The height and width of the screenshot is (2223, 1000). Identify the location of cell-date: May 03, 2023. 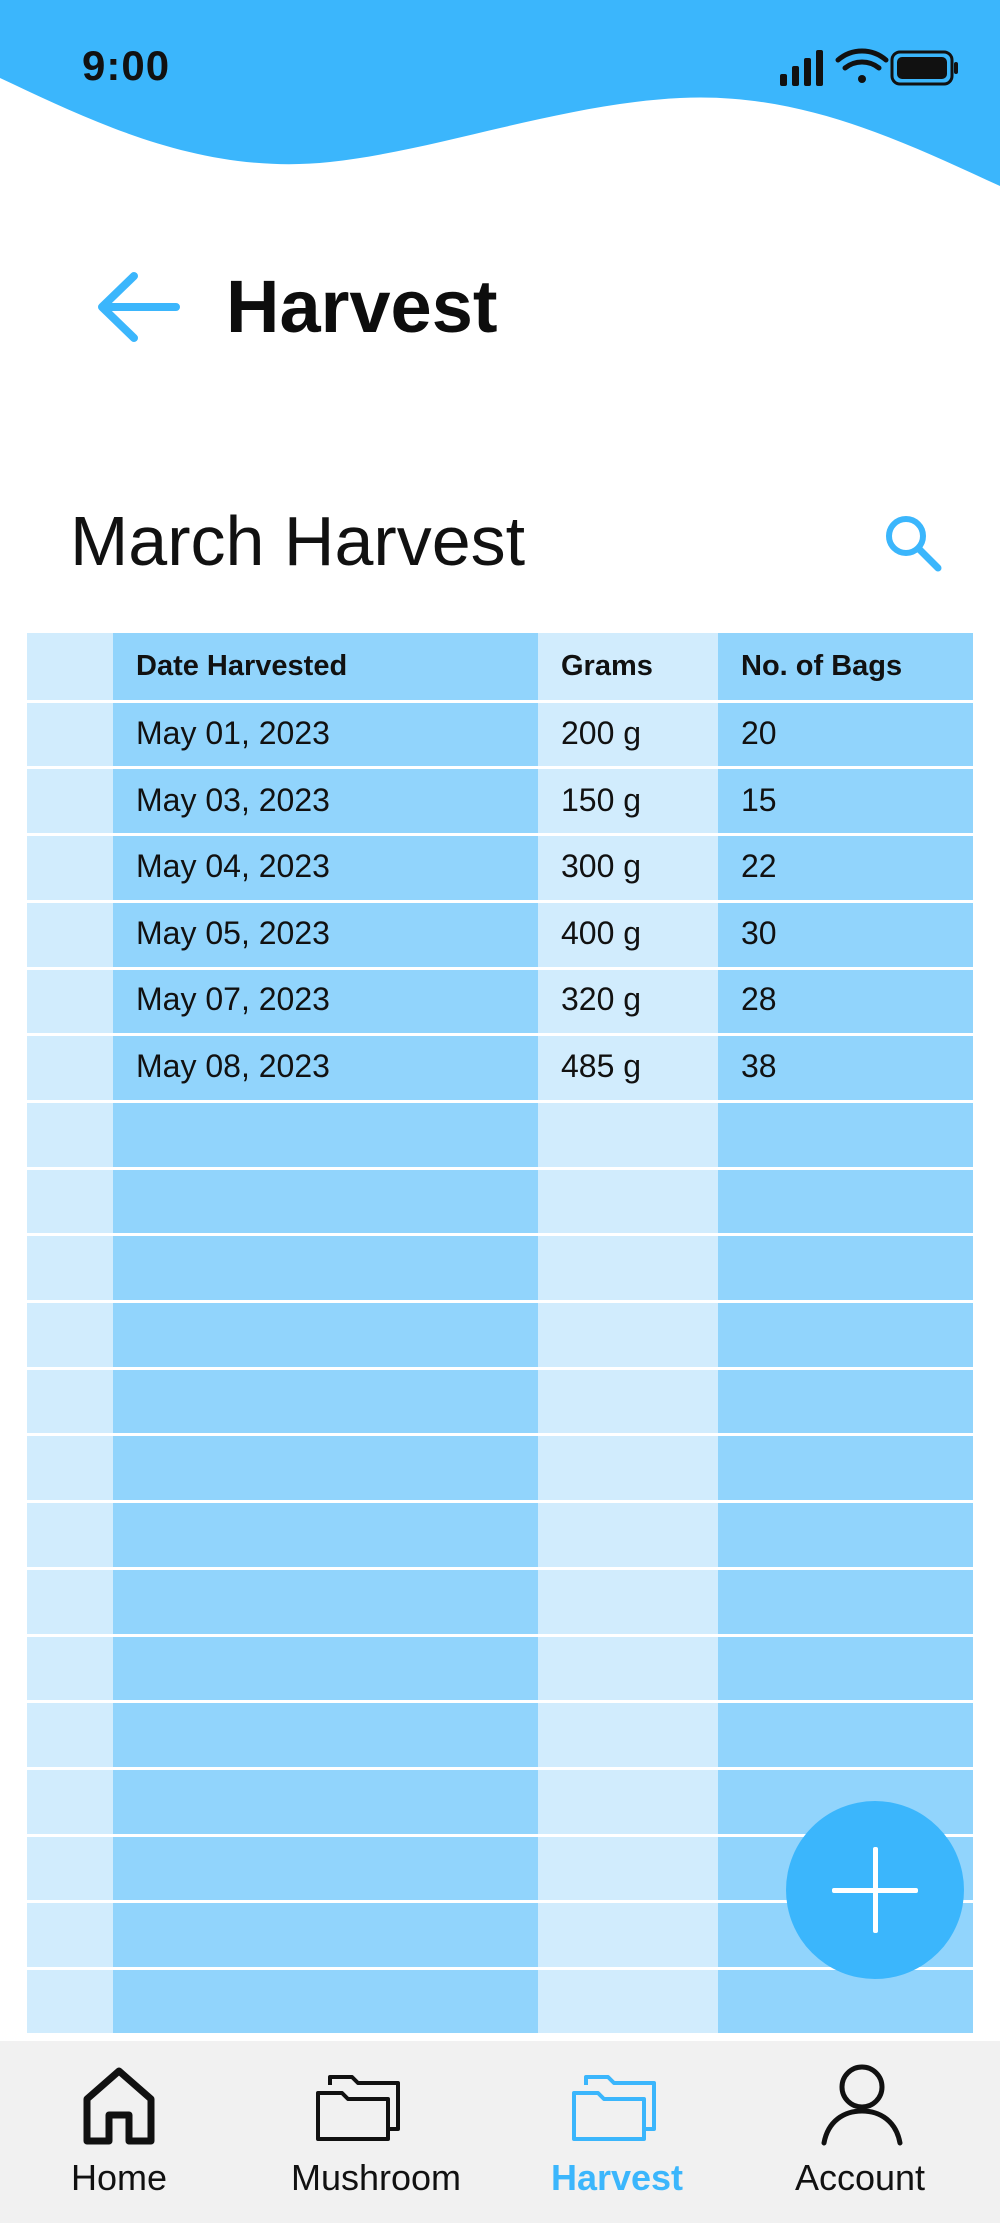
(233, 800).